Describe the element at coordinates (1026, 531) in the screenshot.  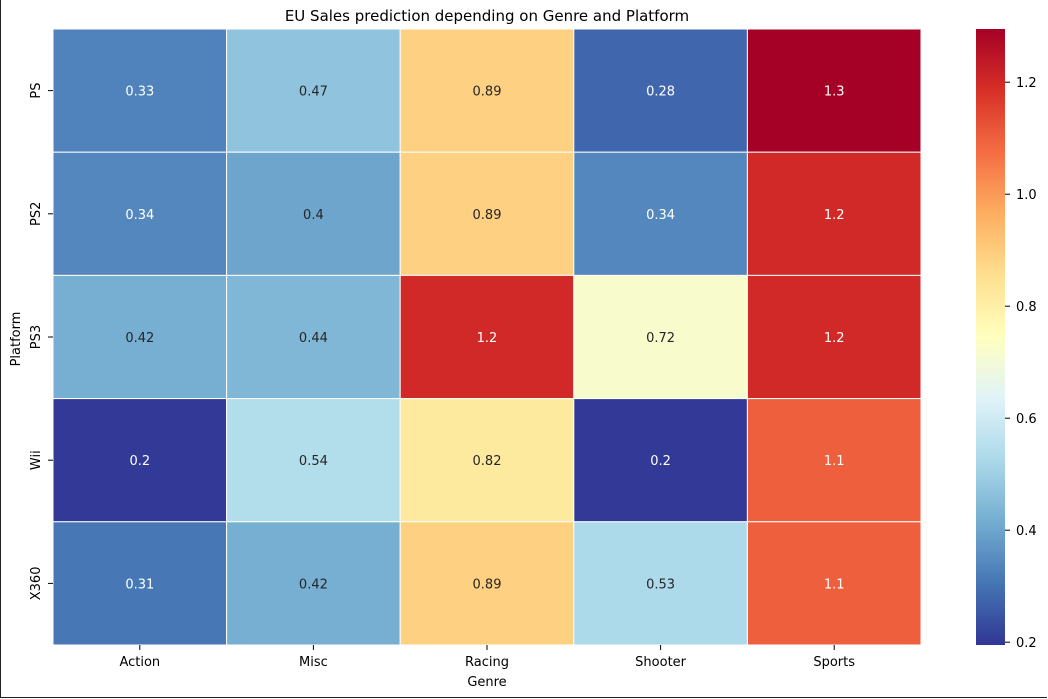
I see `colorbar-tick-label: 0.4` at that location.